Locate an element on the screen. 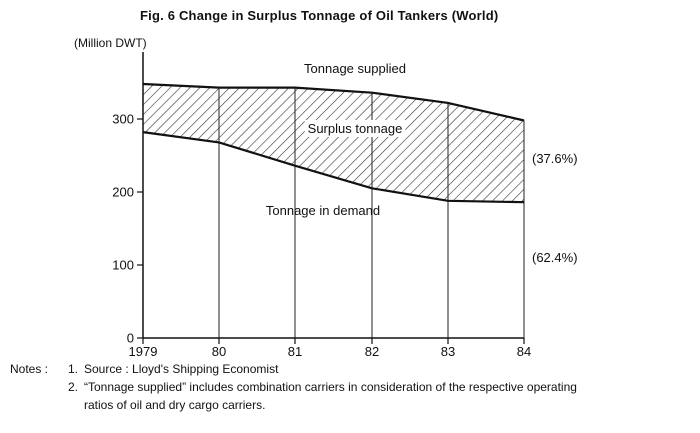 Image resolution: width=700 pixels, height=433 pixels. x-tick-label-1979: 1979 is located at coordinates (143, 351).